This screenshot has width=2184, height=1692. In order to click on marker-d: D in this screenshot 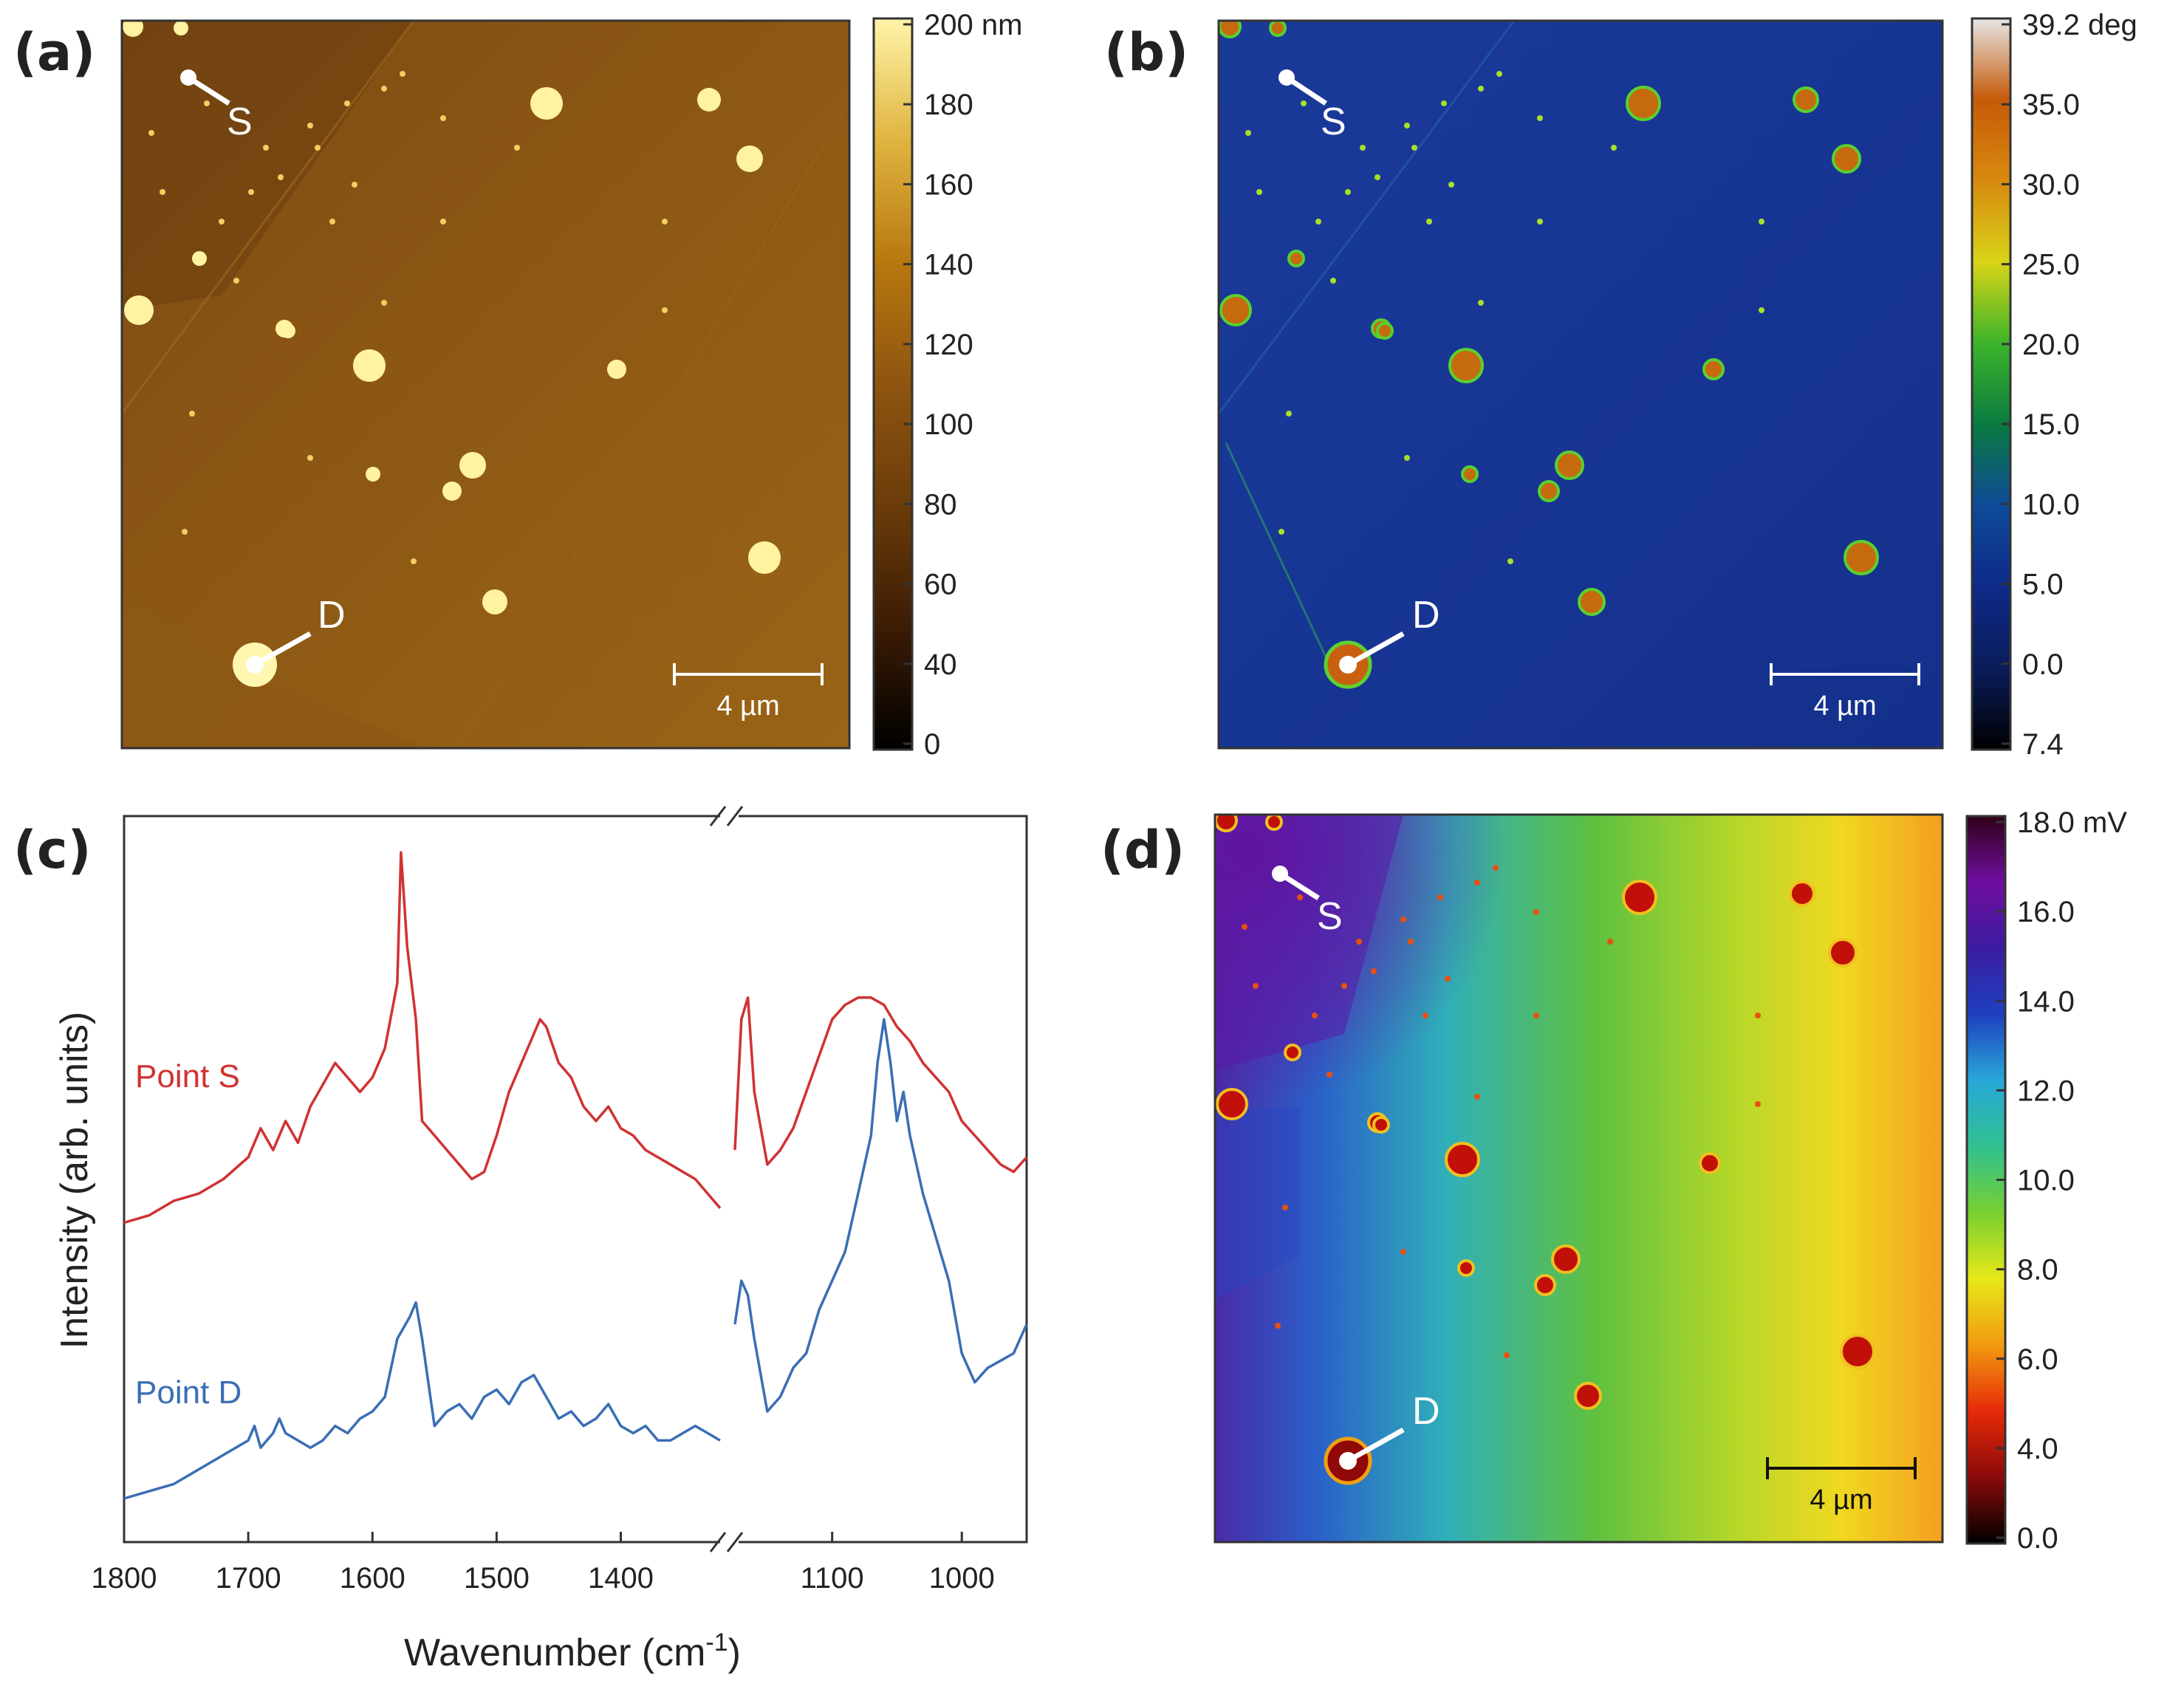, I will do `click(296, 634)`.